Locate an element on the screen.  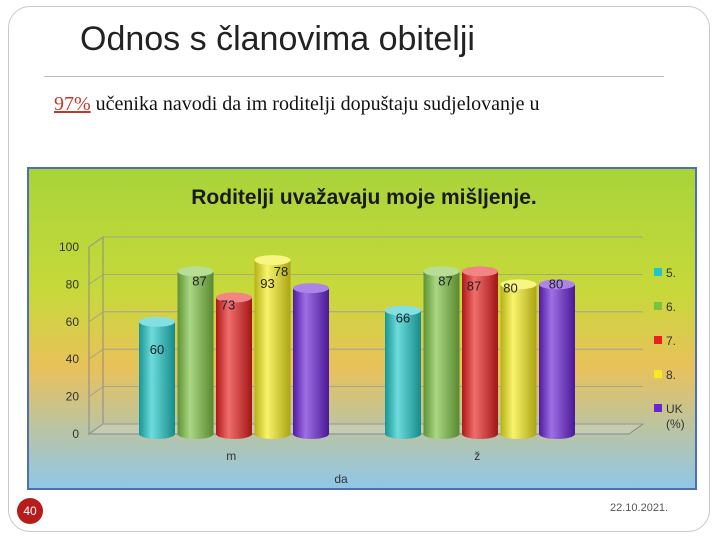
x-category-label: m is located at coordinates (231, 456).